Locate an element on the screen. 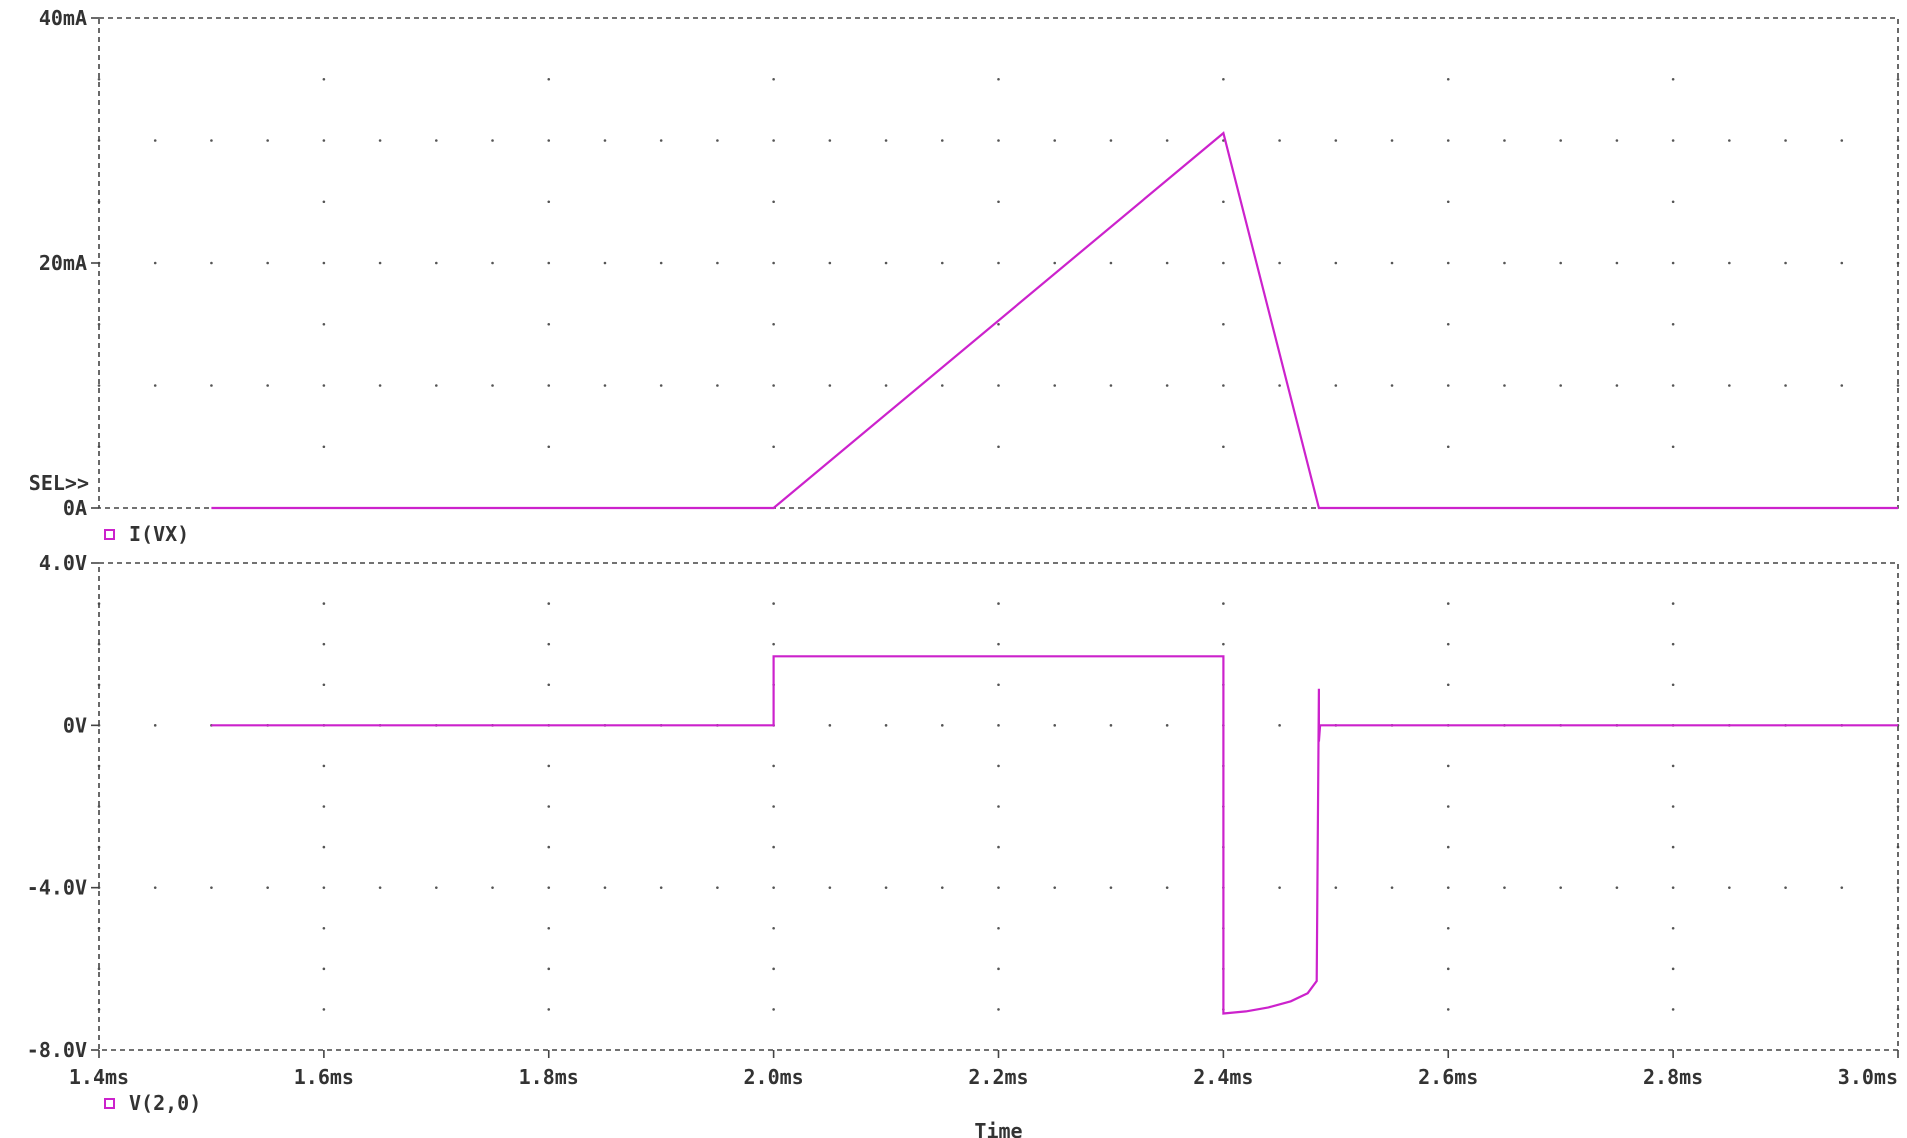  x-tick-label: 2.2ms is located at coordinates (998, 1077).